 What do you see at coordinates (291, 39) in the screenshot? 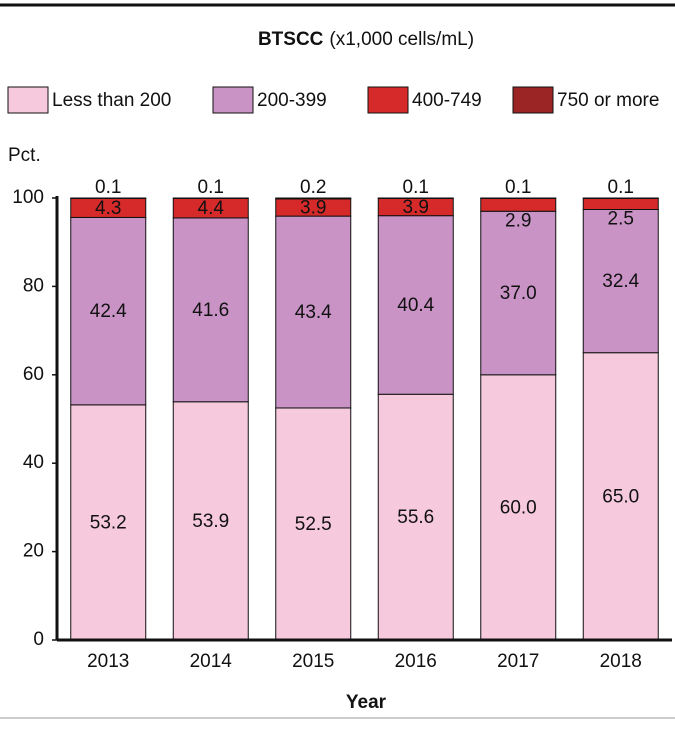
I see `chart-title: BTSCC` at bounding box center [291, 39].